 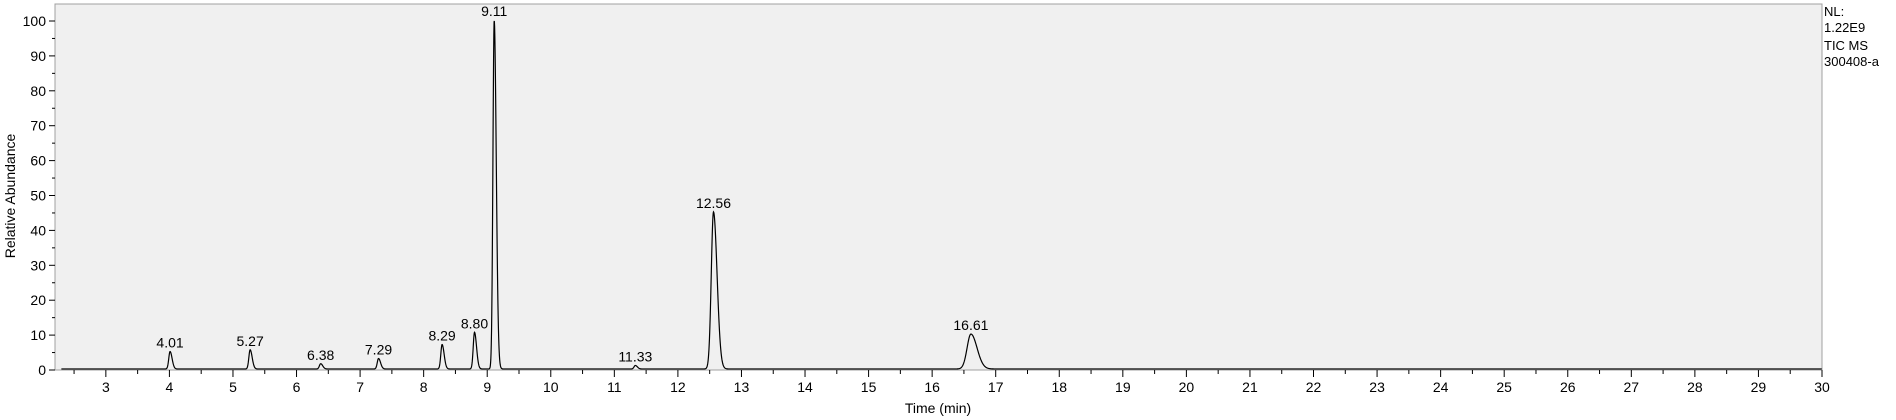 What do you see at coordinates (38, 56) in the screenshot?
I see `y-tick-label: 90` at bounding box center [38, 56].